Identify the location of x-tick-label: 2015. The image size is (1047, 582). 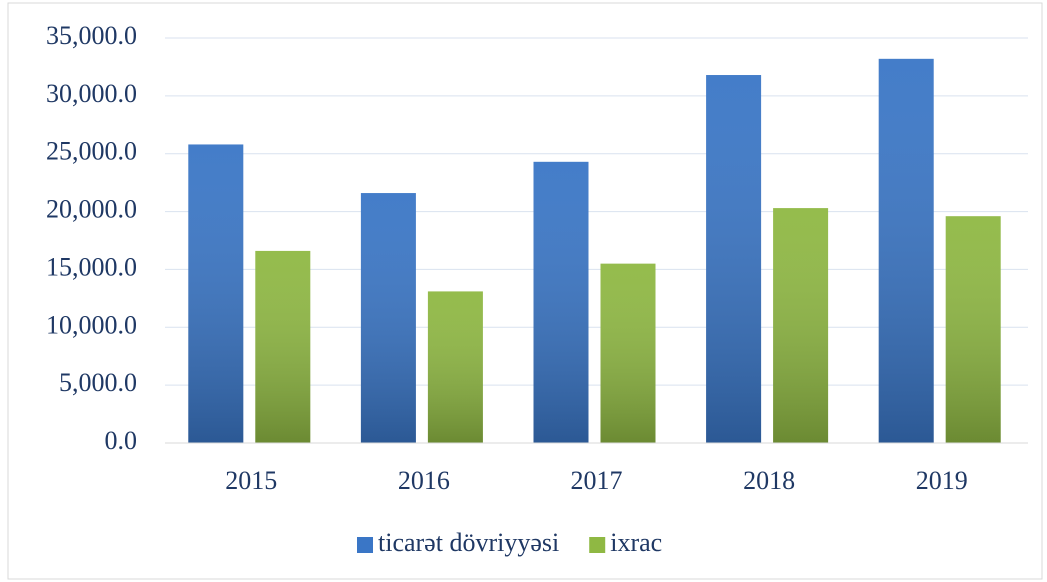
(251, 480).